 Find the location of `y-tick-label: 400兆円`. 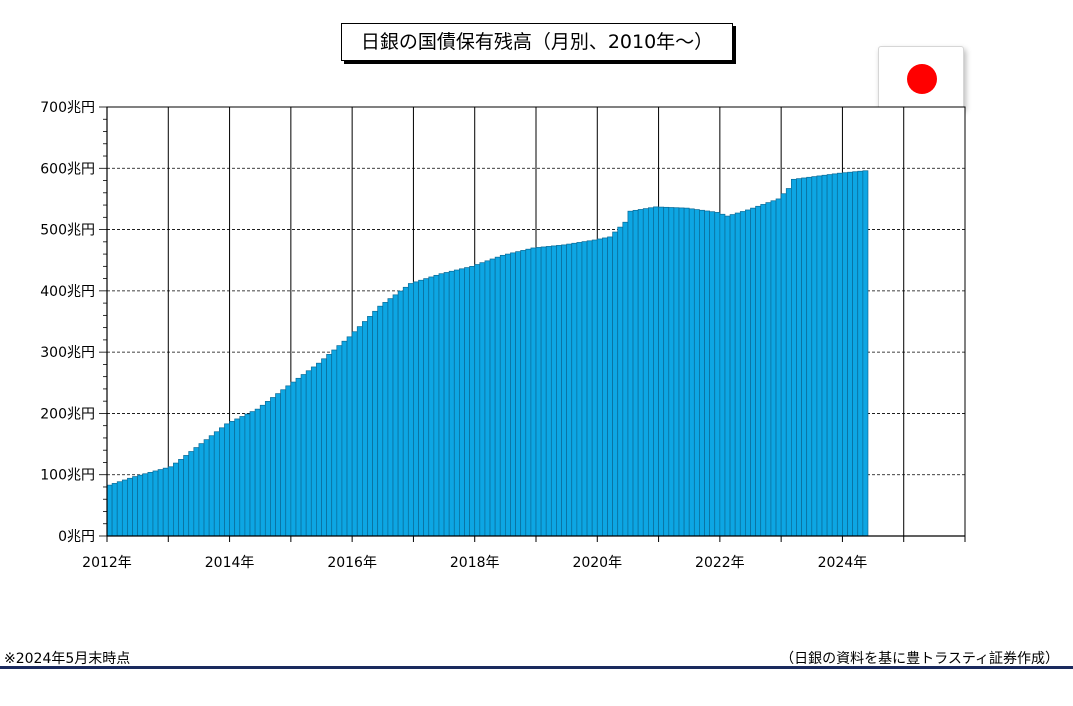

y-tick-label: 400兆円 is located at coordinates (67, 292).